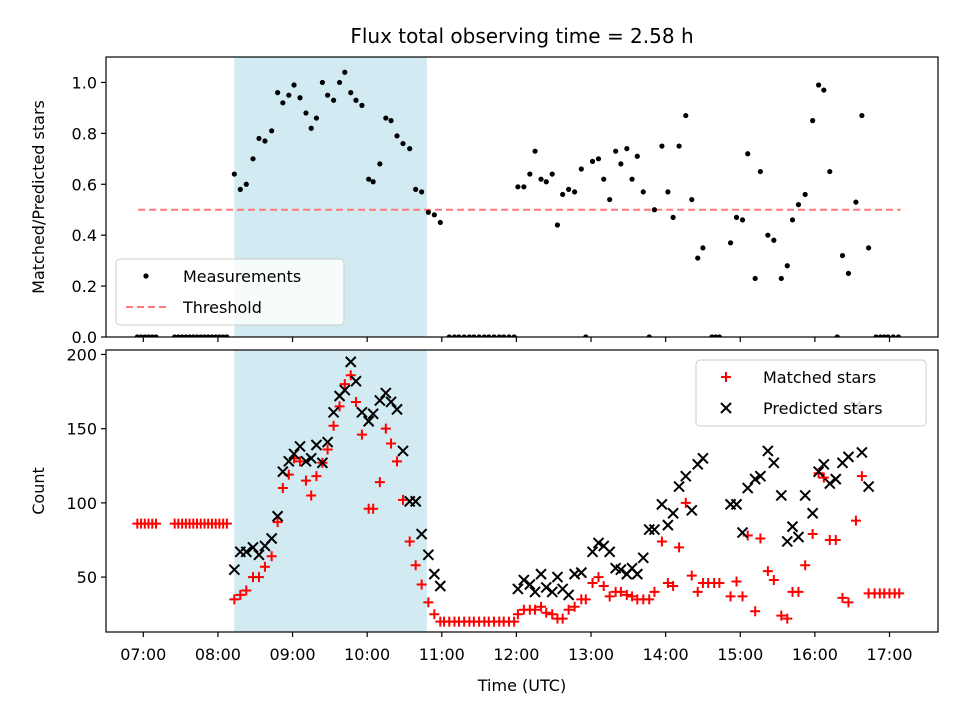  I want to click on x-tick-label: 13:00, so click(591, 654).